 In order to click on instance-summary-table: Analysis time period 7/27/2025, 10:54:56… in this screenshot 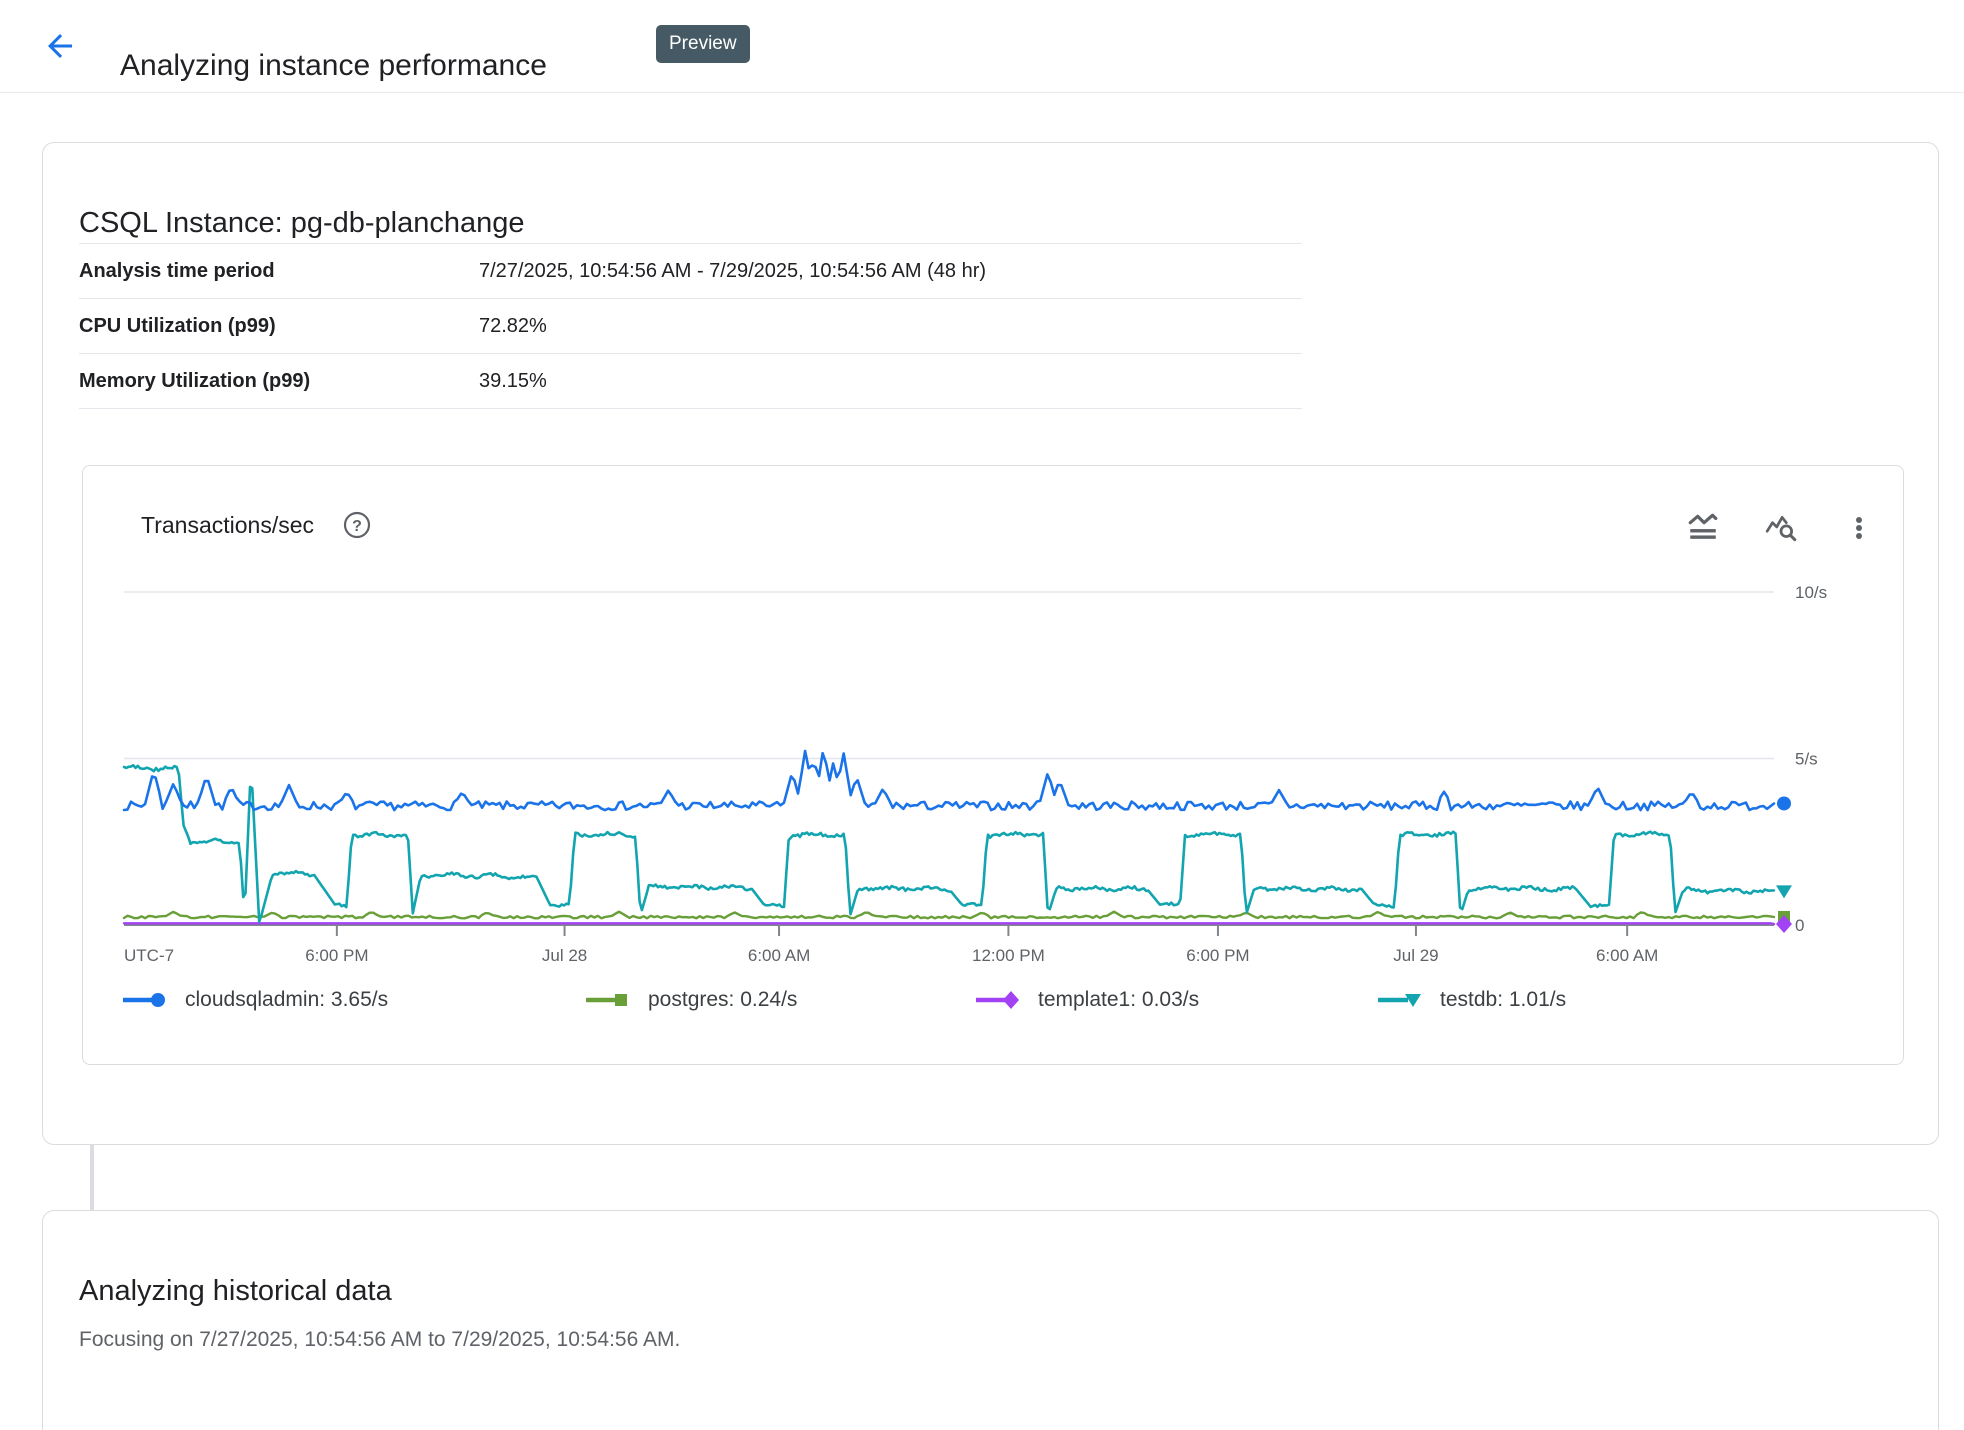, I will do `click(690, 326)`.